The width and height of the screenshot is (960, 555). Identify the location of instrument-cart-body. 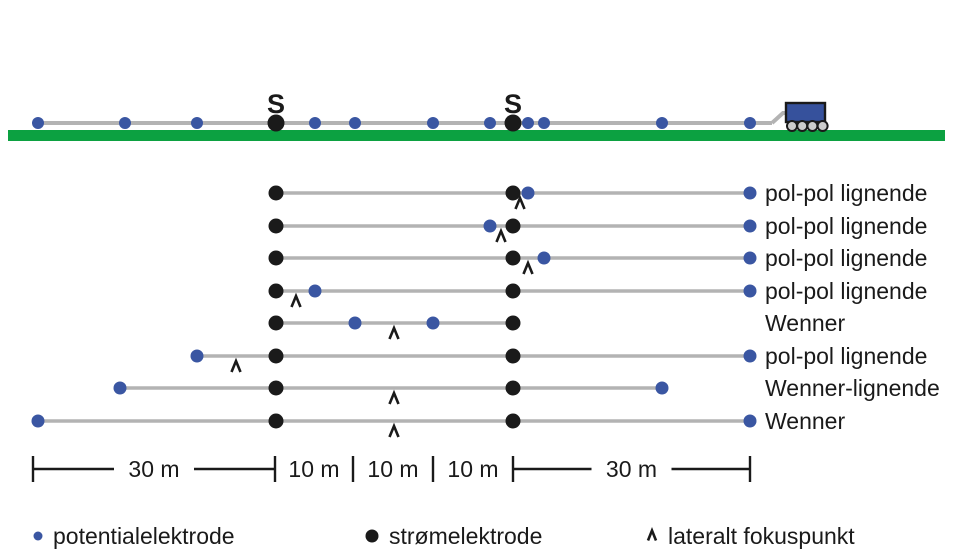
(805, 112).